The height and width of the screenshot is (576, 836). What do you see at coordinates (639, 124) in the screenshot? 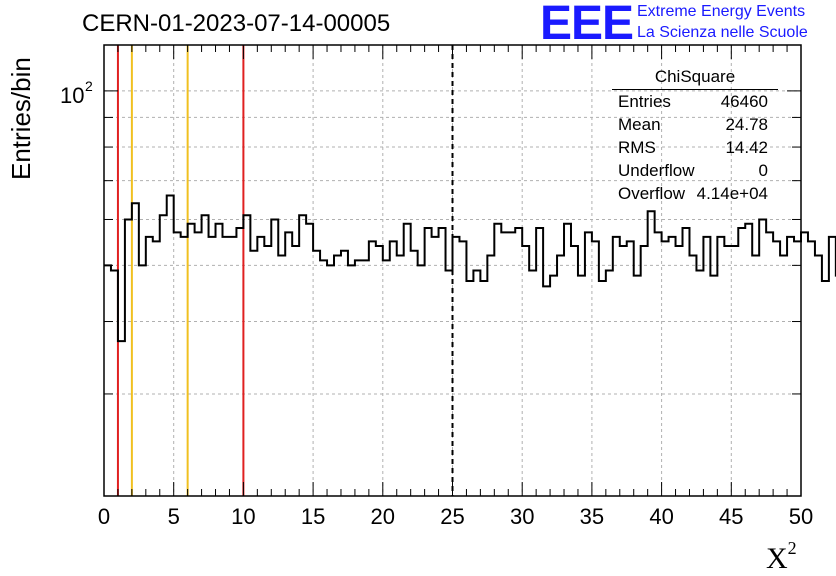
I see `stats-key: Mean` at bounding box center [639, 124].